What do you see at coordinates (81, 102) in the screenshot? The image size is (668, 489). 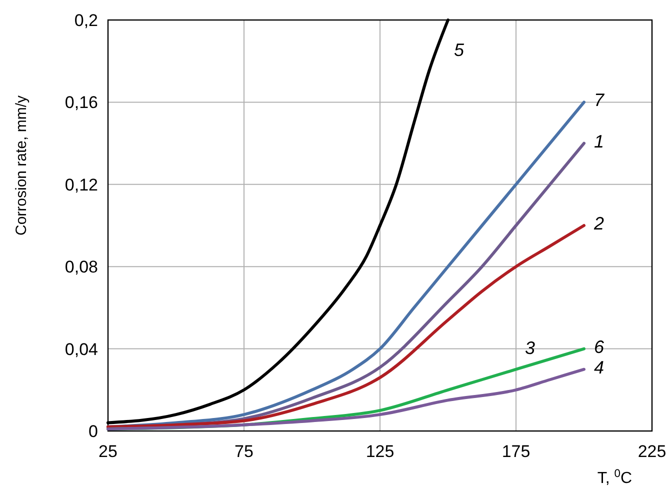 I see `y-tick-label: 0,16` at bounding box center [81, 102].